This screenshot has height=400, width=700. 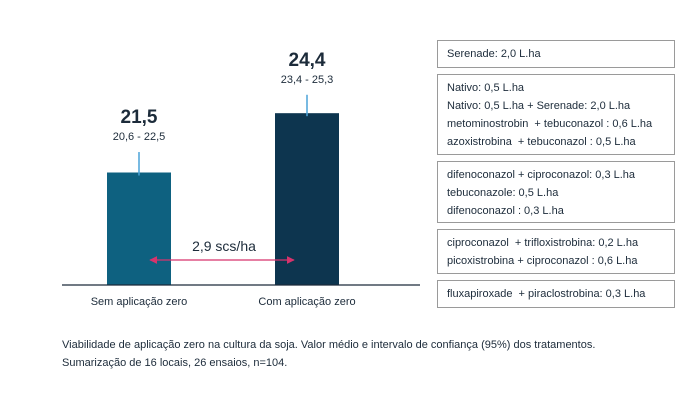 What do you see at coordinates (494, 54) in the screenshot?
I see `legend-entry: Serenade: 2,0 L.ha` at bounding box center [494, 54].